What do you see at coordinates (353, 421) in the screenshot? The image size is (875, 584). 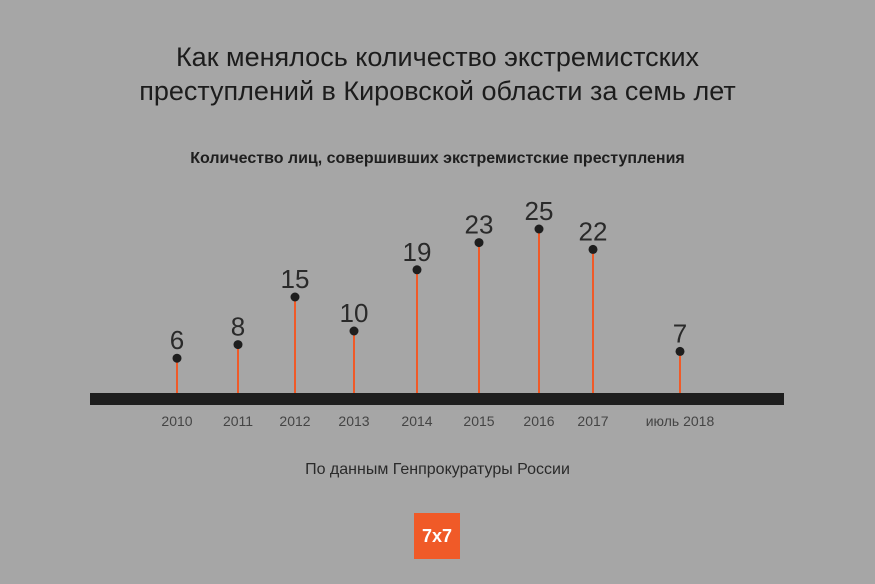 I see `category-label-2013: 2013` at bounding box center [353, 421].